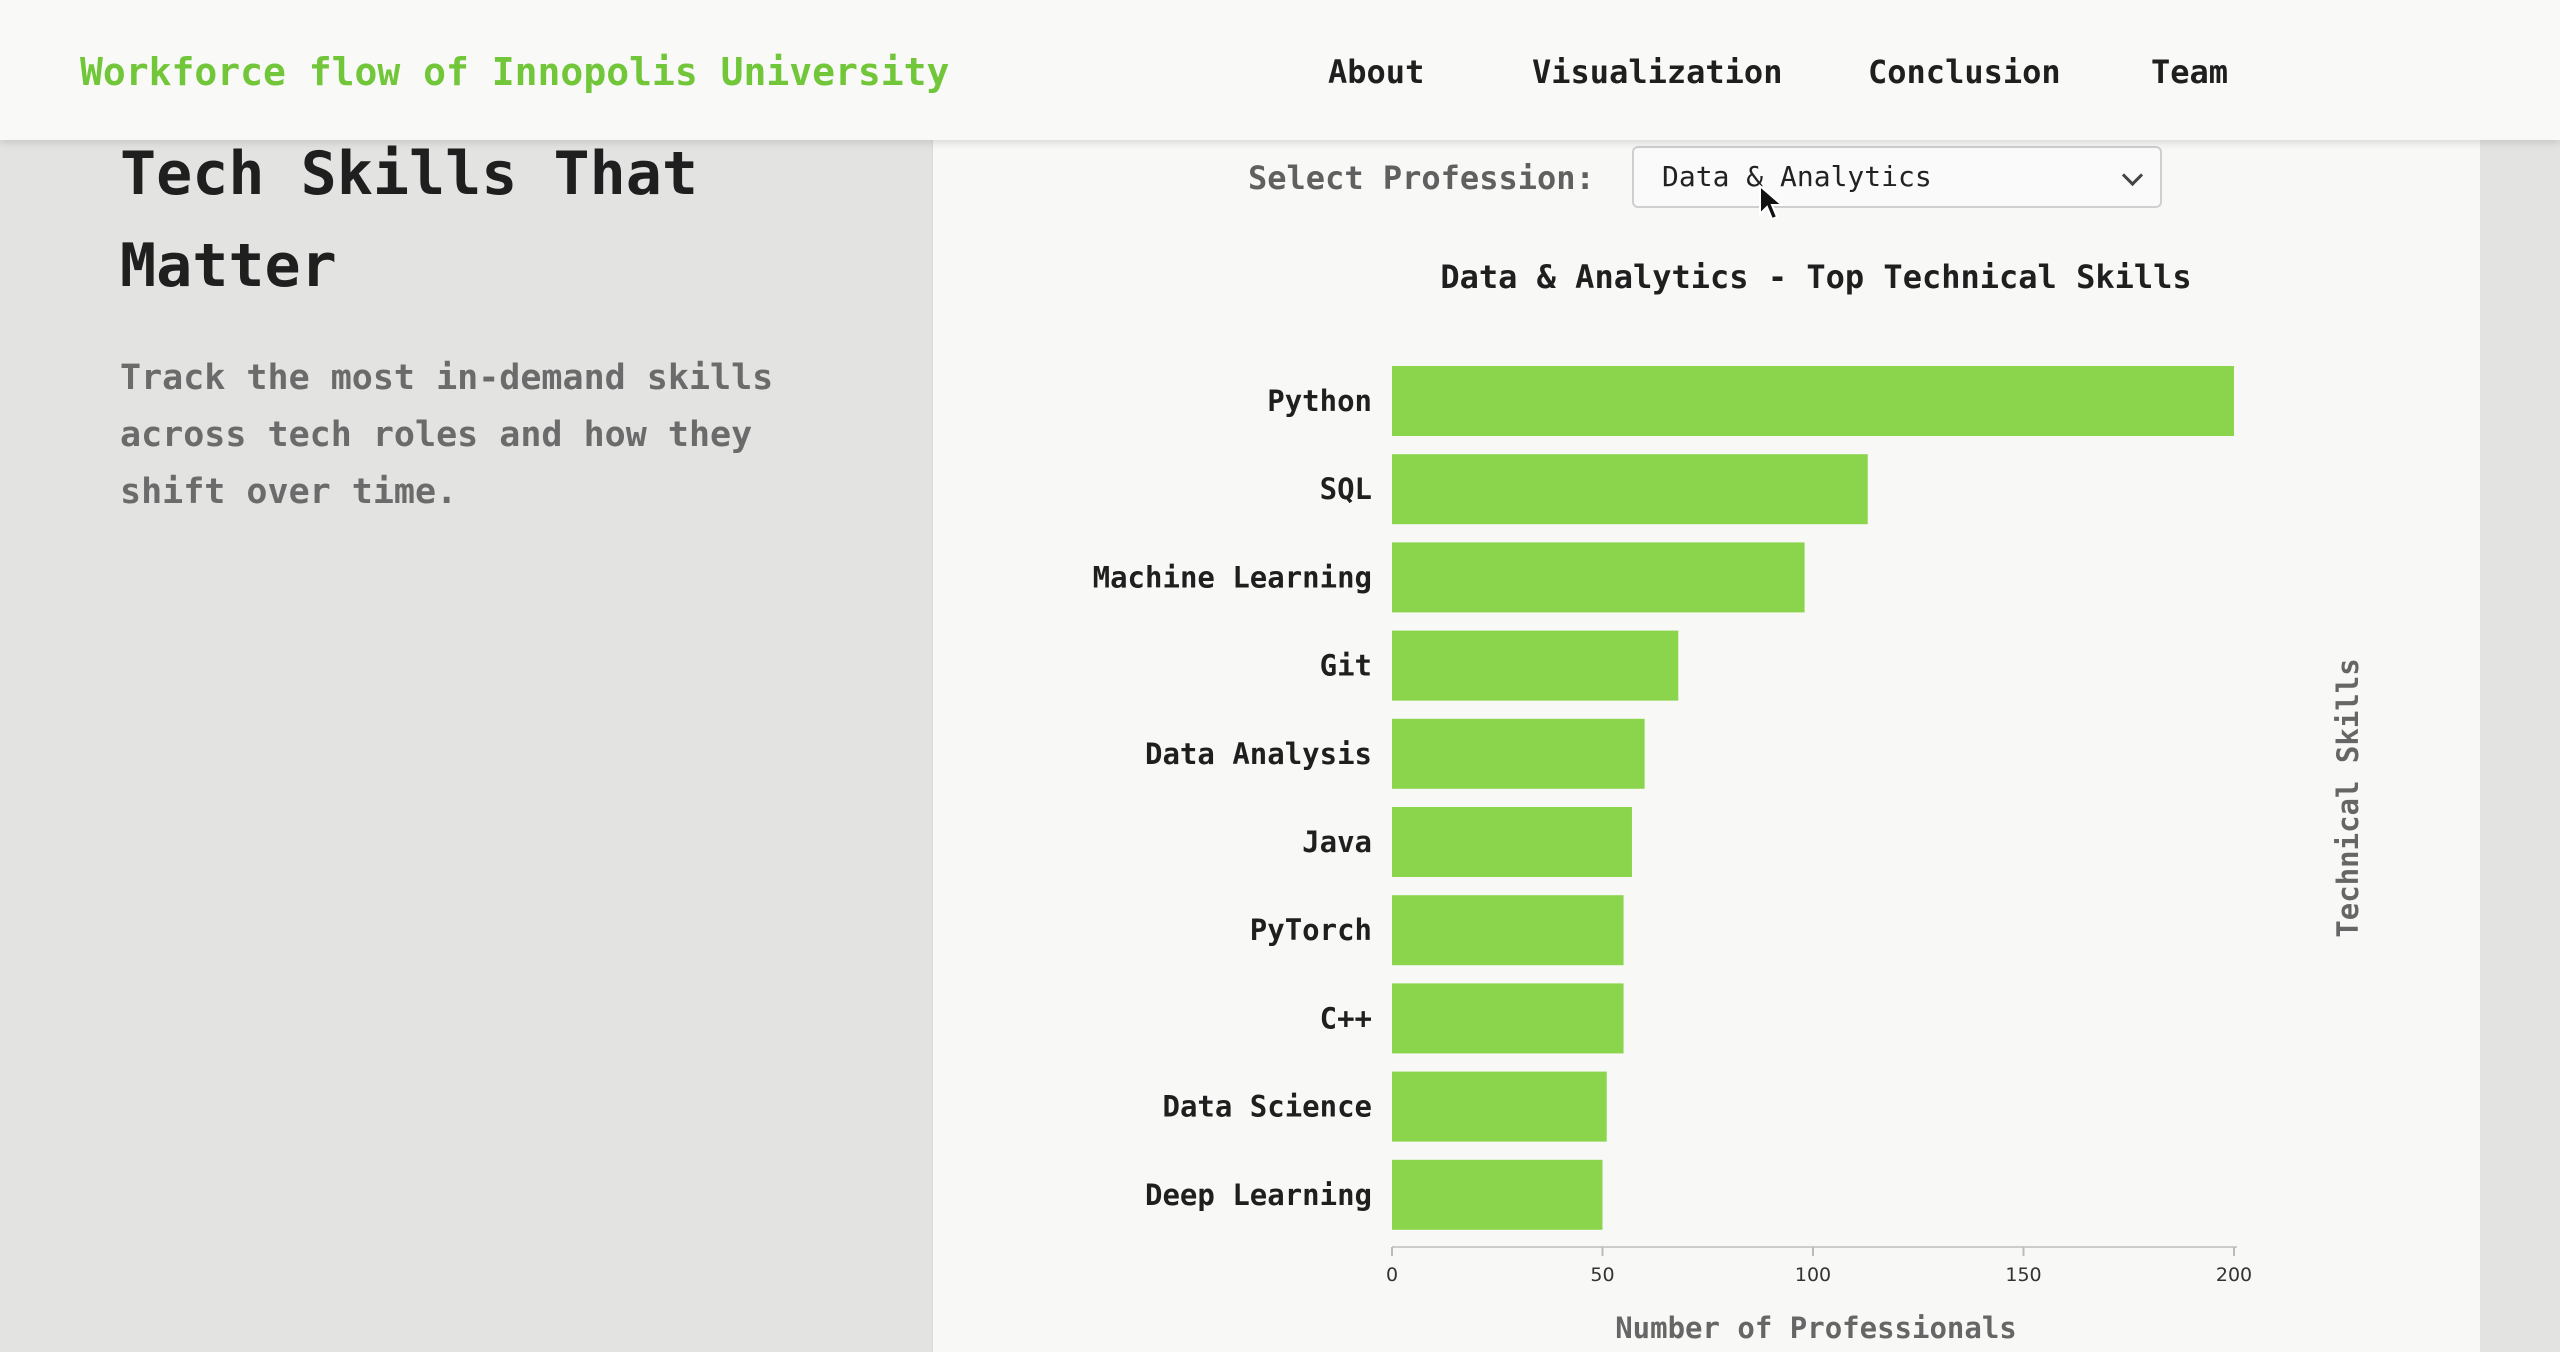 This screenshot has width=2560, height=1352. I want to click on profession-select-value: Data & Analytics, so click(1797, 176).